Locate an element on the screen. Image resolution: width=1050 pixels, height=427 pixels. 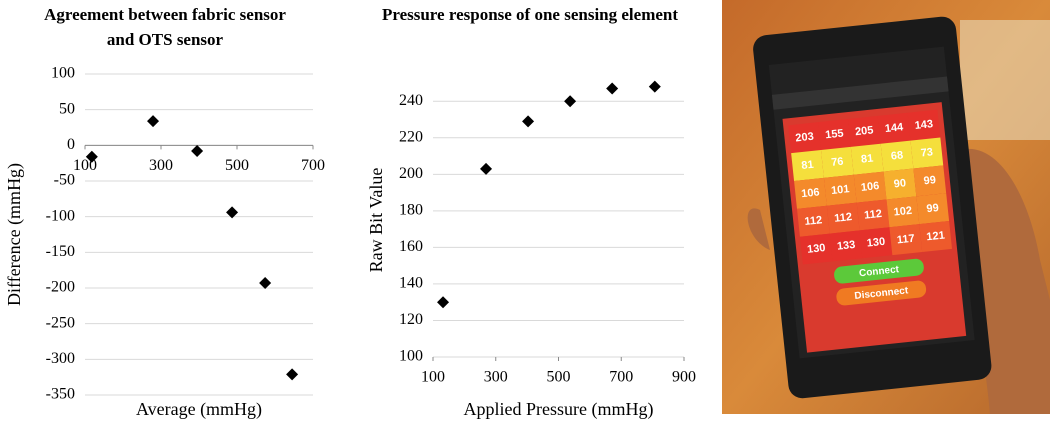
cell-value: 76 is located at coordinates (837, 162).